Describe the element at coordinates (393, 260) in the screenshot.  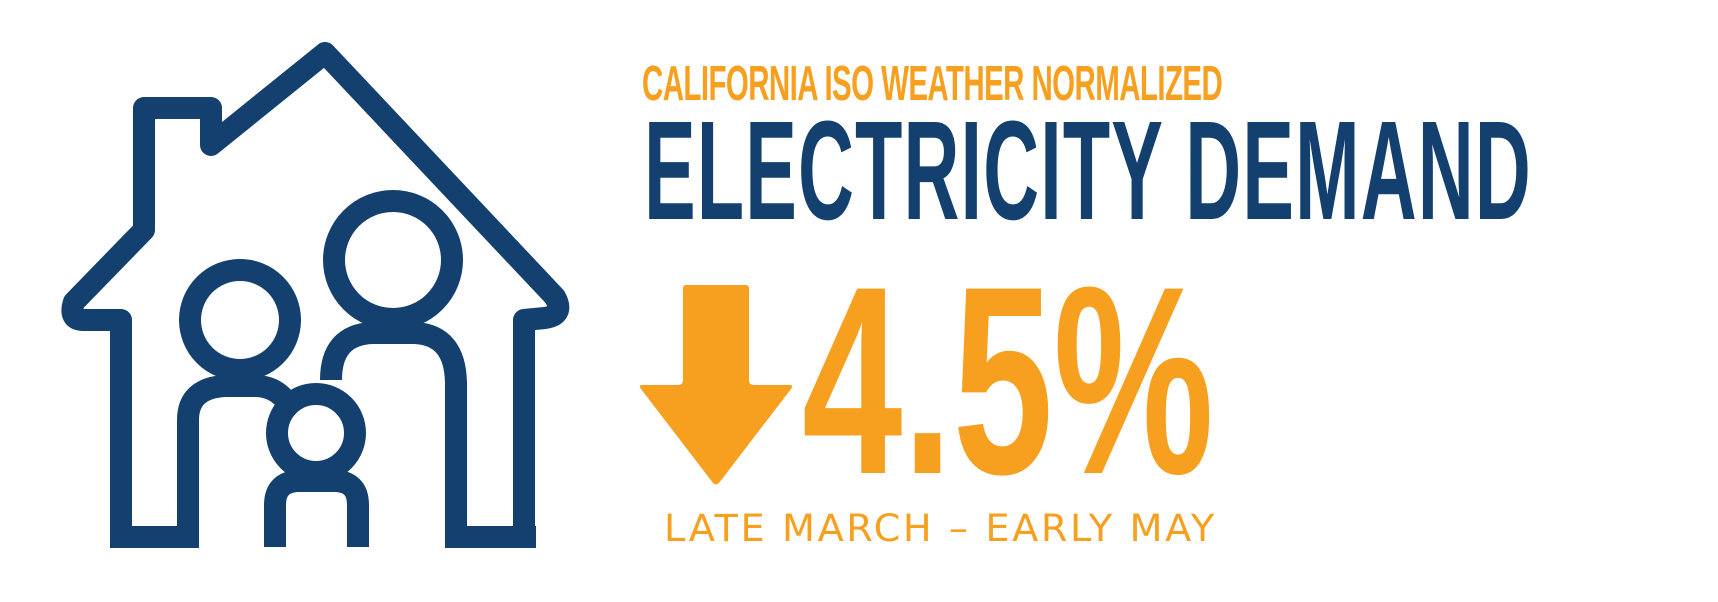
I see `right-adult-head` at that location.